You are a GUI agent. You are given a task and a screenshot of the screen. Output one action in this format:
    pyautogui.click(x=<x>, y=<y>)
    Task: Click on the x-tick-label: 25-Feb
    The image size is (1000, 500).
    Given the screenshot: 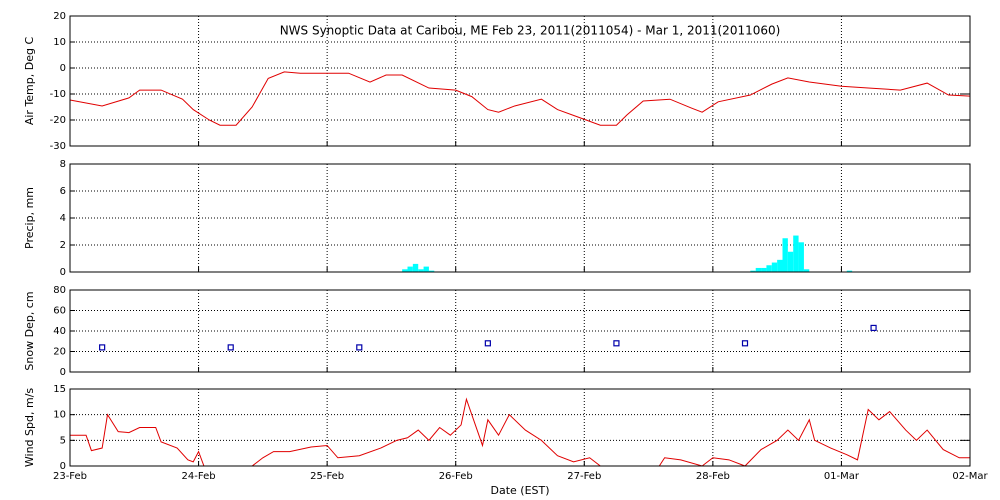 What is the action you would take?
    pyautogui.click(x=327, y=476)
    